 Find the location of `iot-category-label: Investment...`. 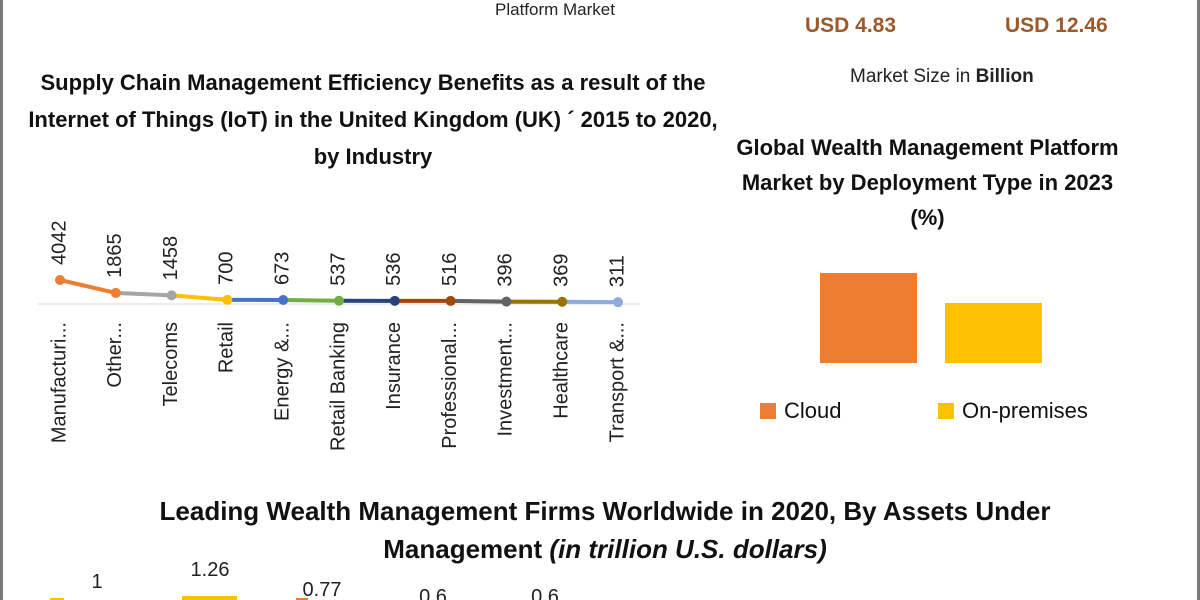

iot-category-label: Investment... is located at coordinates (506, 379).